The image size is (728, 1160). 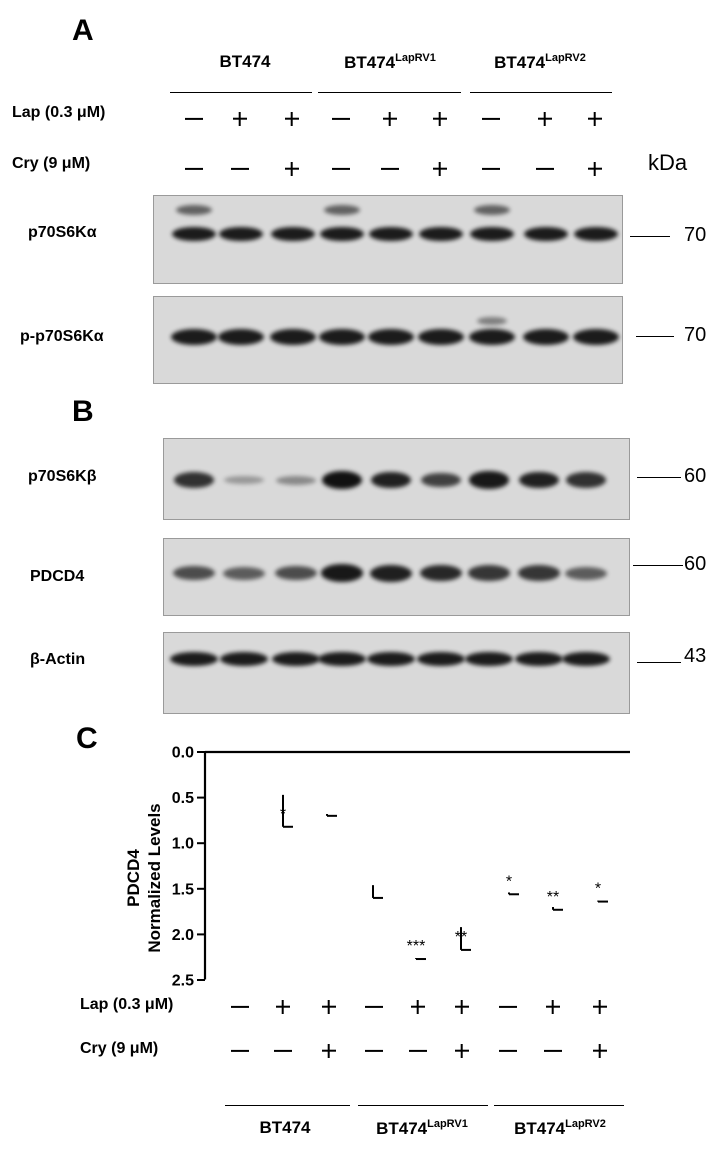 What do you see at coordinates (119, 1048) in the screenshot?
I see `cry-row-label-c: Cry (9 μM)` at bounding box center [119, 1048].